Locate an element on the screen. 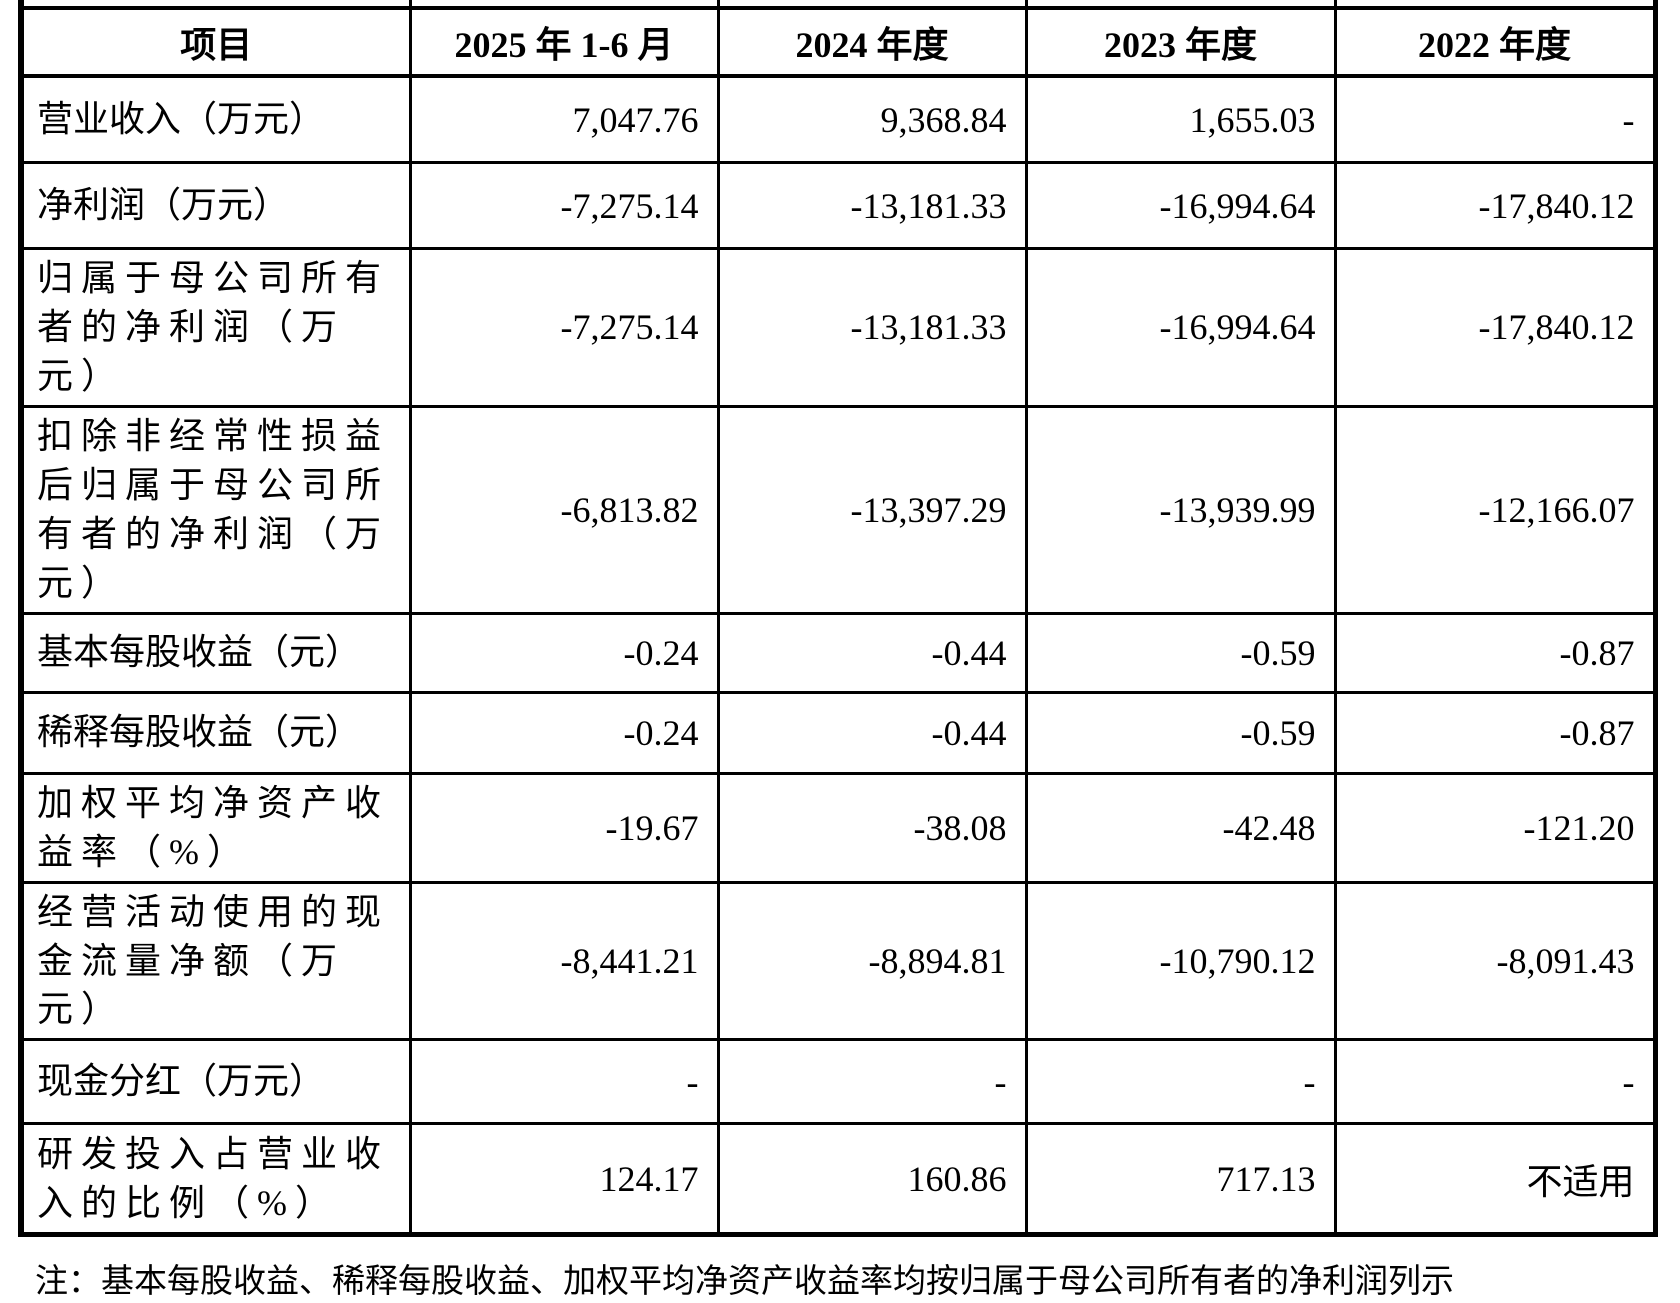 The height and width of the screenshot is (1303, 1680). cell-value: -8,441.21 is located at coordinates (564, 961).